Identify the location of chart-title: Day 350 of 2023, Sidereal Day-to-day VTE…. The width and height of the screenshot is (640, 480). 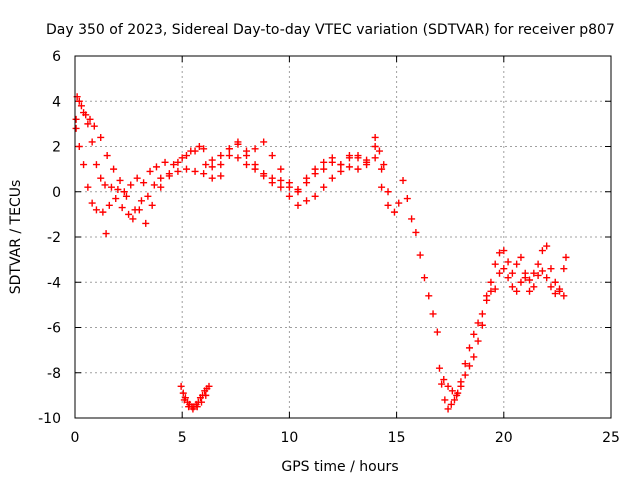
(330, 30).